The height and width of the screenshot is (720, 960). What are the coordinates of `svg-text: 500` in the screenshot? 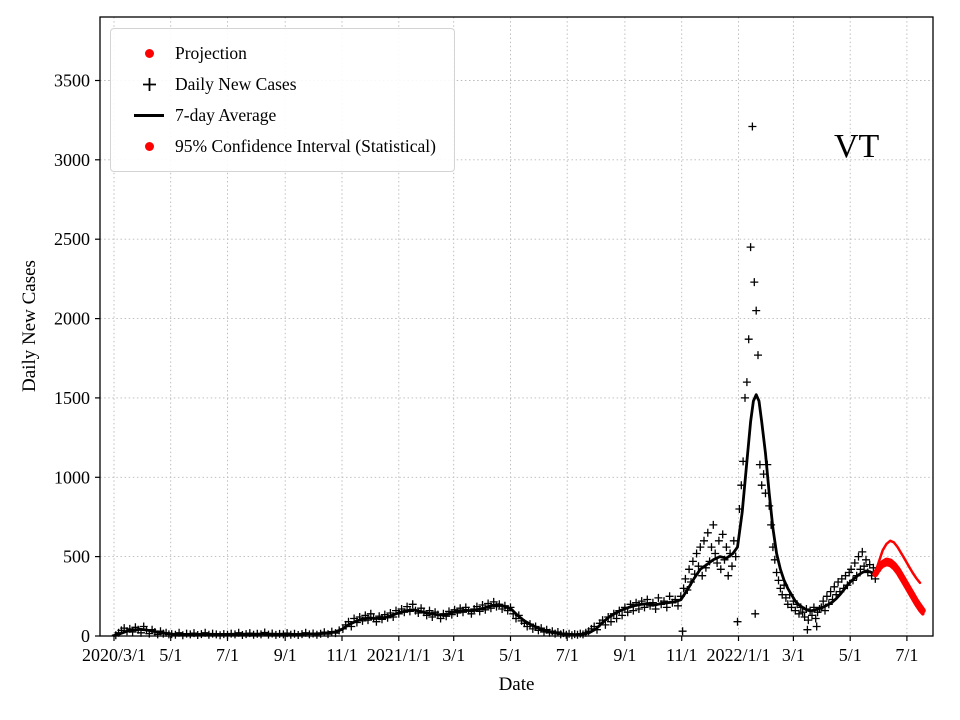 It's located at (76, 557).